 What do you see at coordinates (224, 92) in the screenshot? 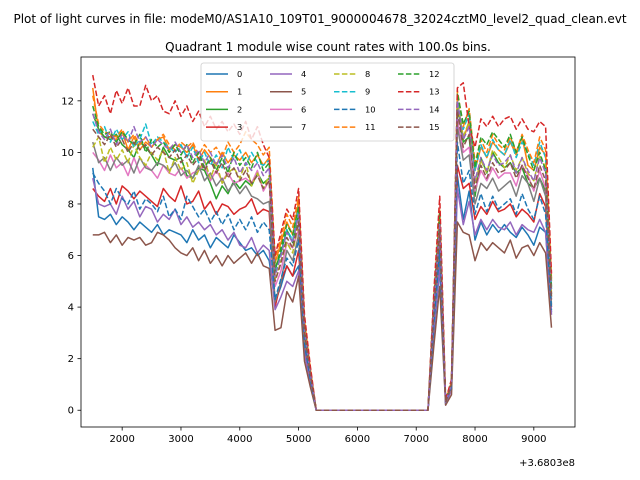
I see `legend-entry-1: 1` at bounding box center [224, 92].